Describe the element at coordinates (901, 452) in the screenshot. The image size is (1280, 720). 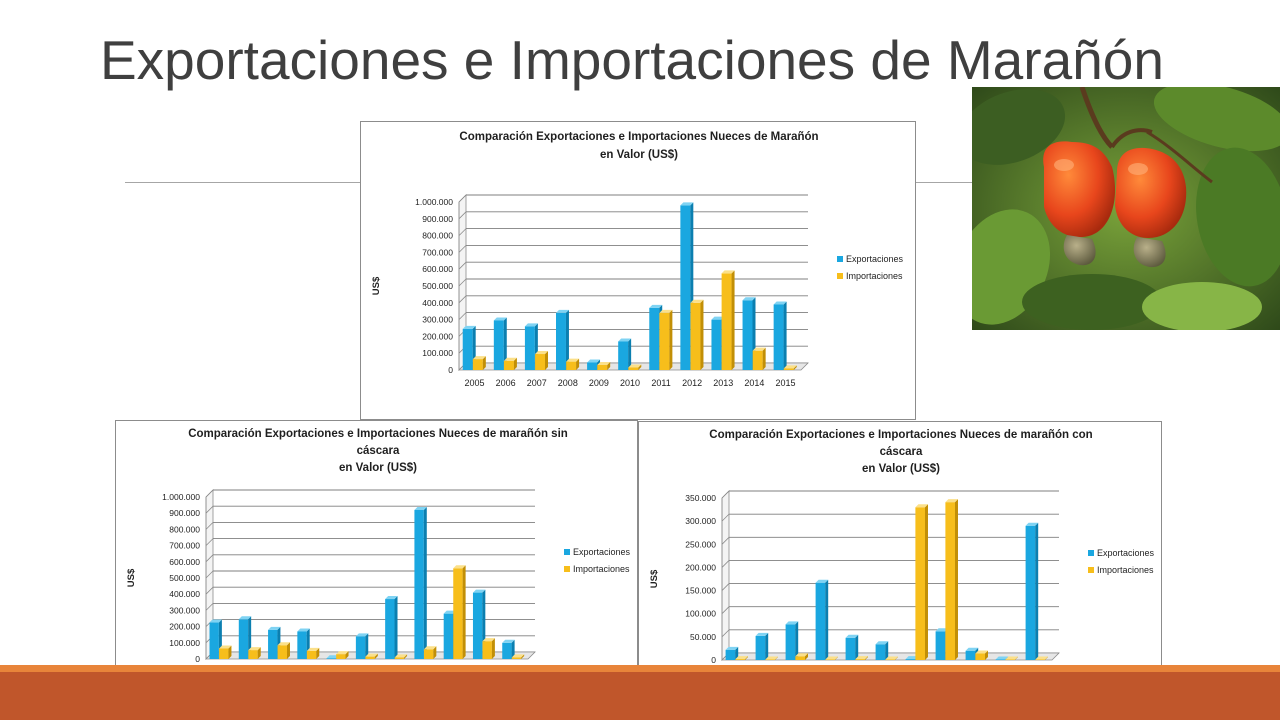
I see `chart-title-line: cáscara` at that location.